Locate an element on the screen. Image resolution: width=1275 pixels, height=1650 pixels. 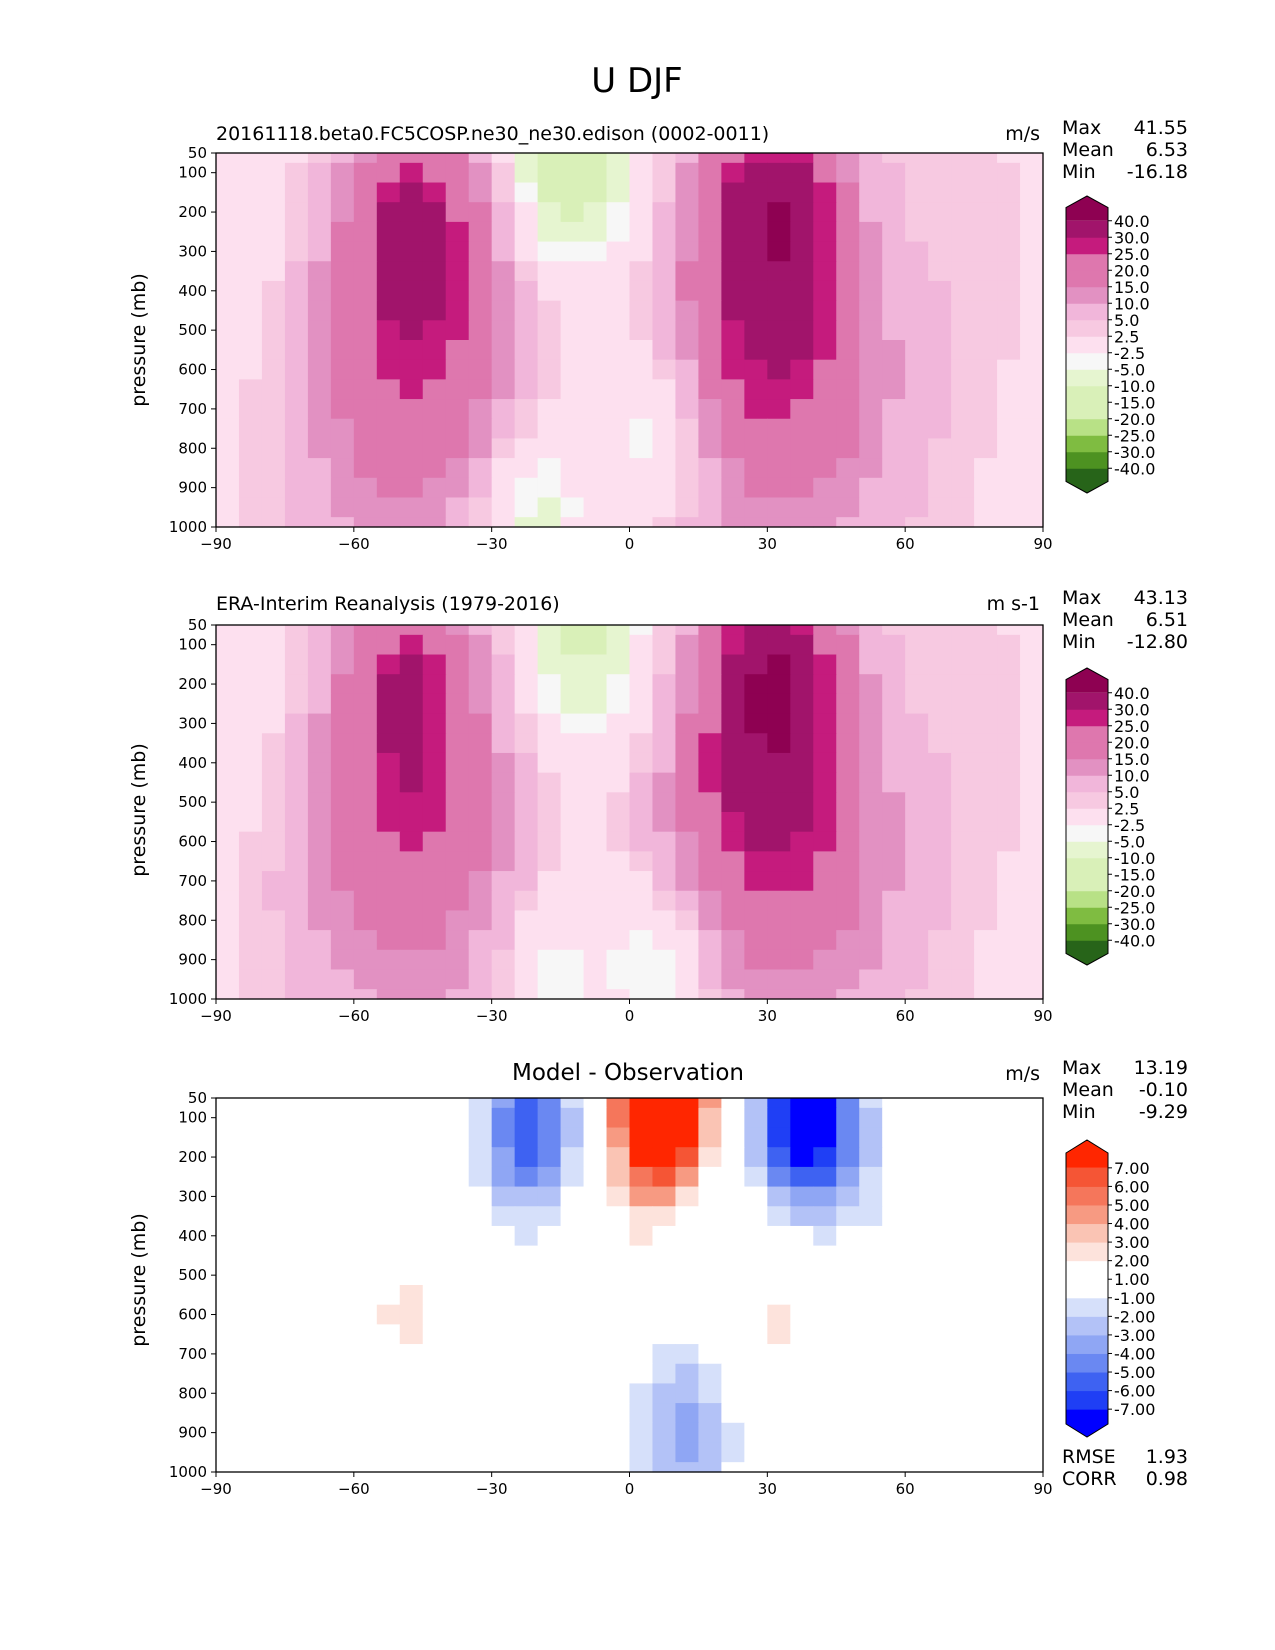
colorbar-tick-label: -25.0 is located at coordinates (1134, 435).